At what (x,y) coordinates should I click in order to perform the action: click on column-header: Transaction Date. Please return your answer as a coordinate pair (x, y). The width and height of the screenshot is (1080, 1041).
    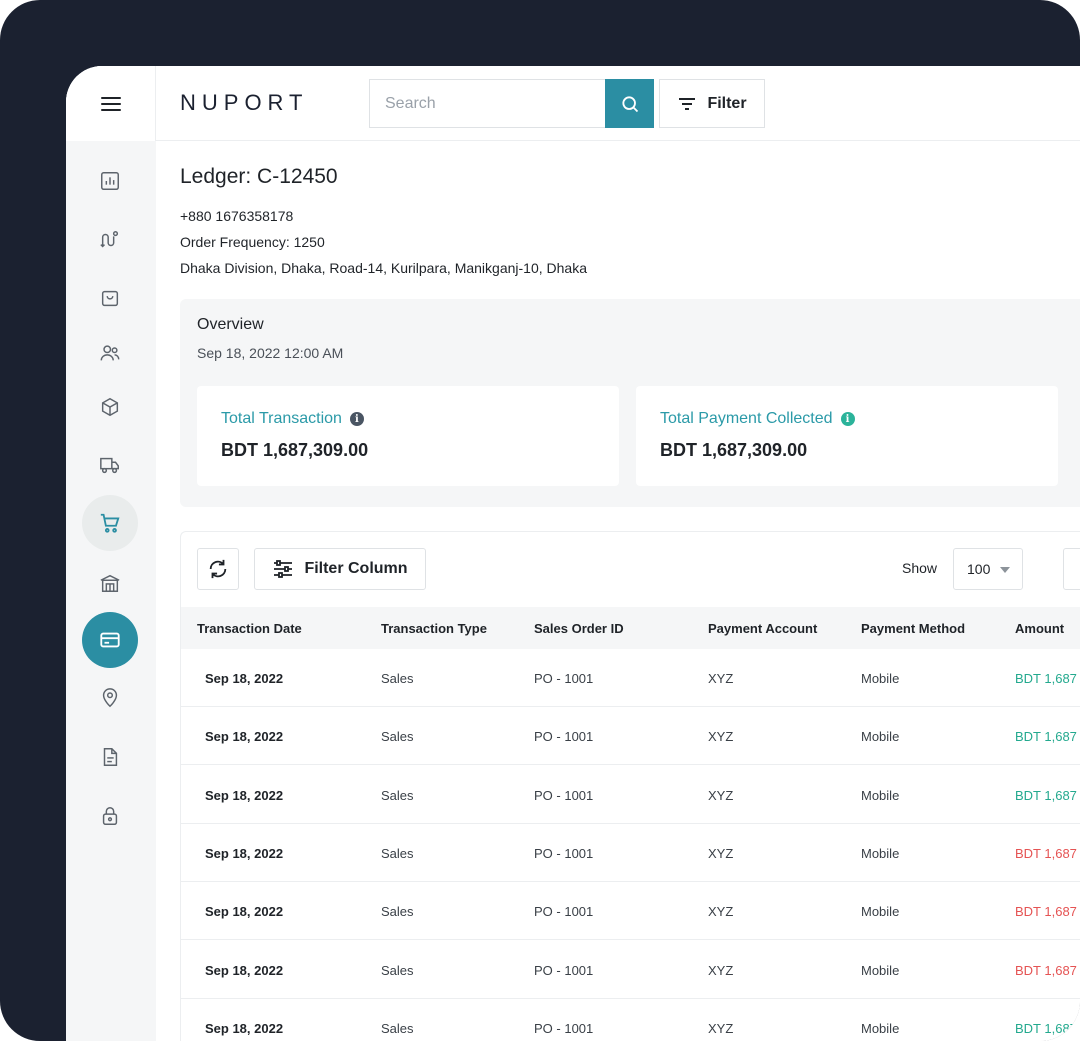
    Looking at the image, I should click on (249, 628).